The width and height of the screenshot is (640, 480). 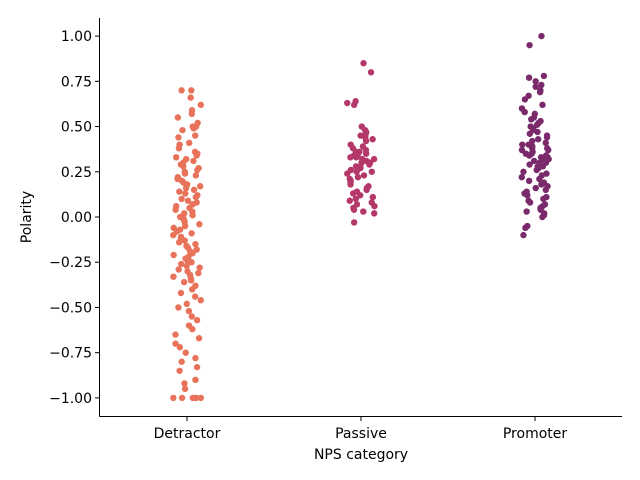 What do you see at coordinates (70, 399) in the screenshot?
I see `y-tick-label: −1.00` at bounding box center [70, 399].